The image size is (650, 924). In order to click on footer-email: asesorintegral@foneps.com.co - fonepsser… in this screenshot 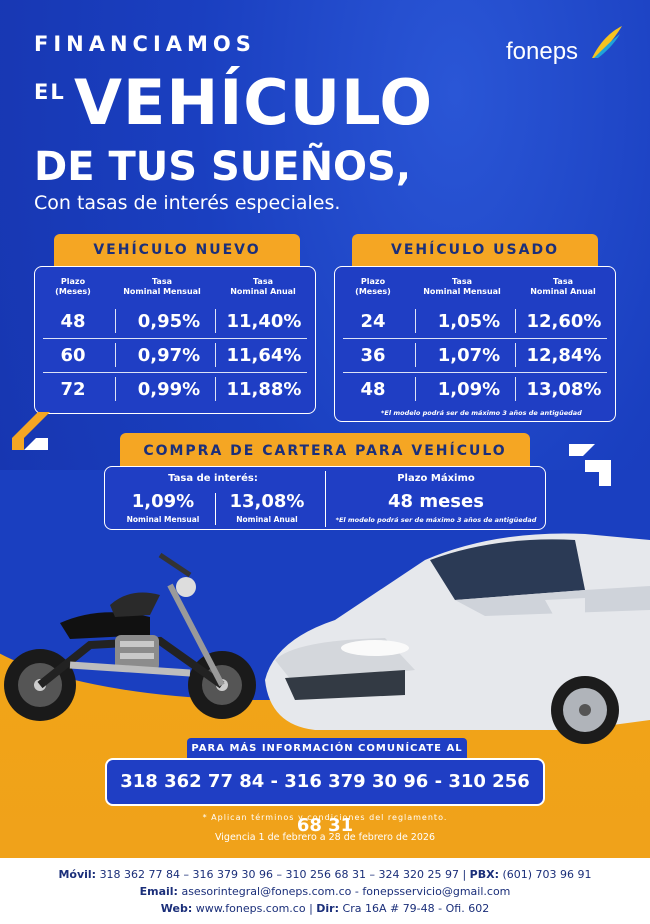, I will do `click(346, 891)`.